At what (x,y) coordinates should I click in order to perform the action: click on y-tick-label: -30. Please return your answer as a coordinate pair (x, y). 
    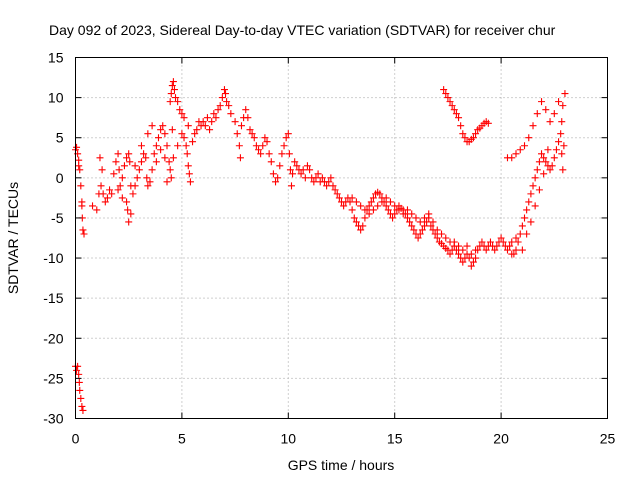
    Looking at the image, I should click on (53, 419).